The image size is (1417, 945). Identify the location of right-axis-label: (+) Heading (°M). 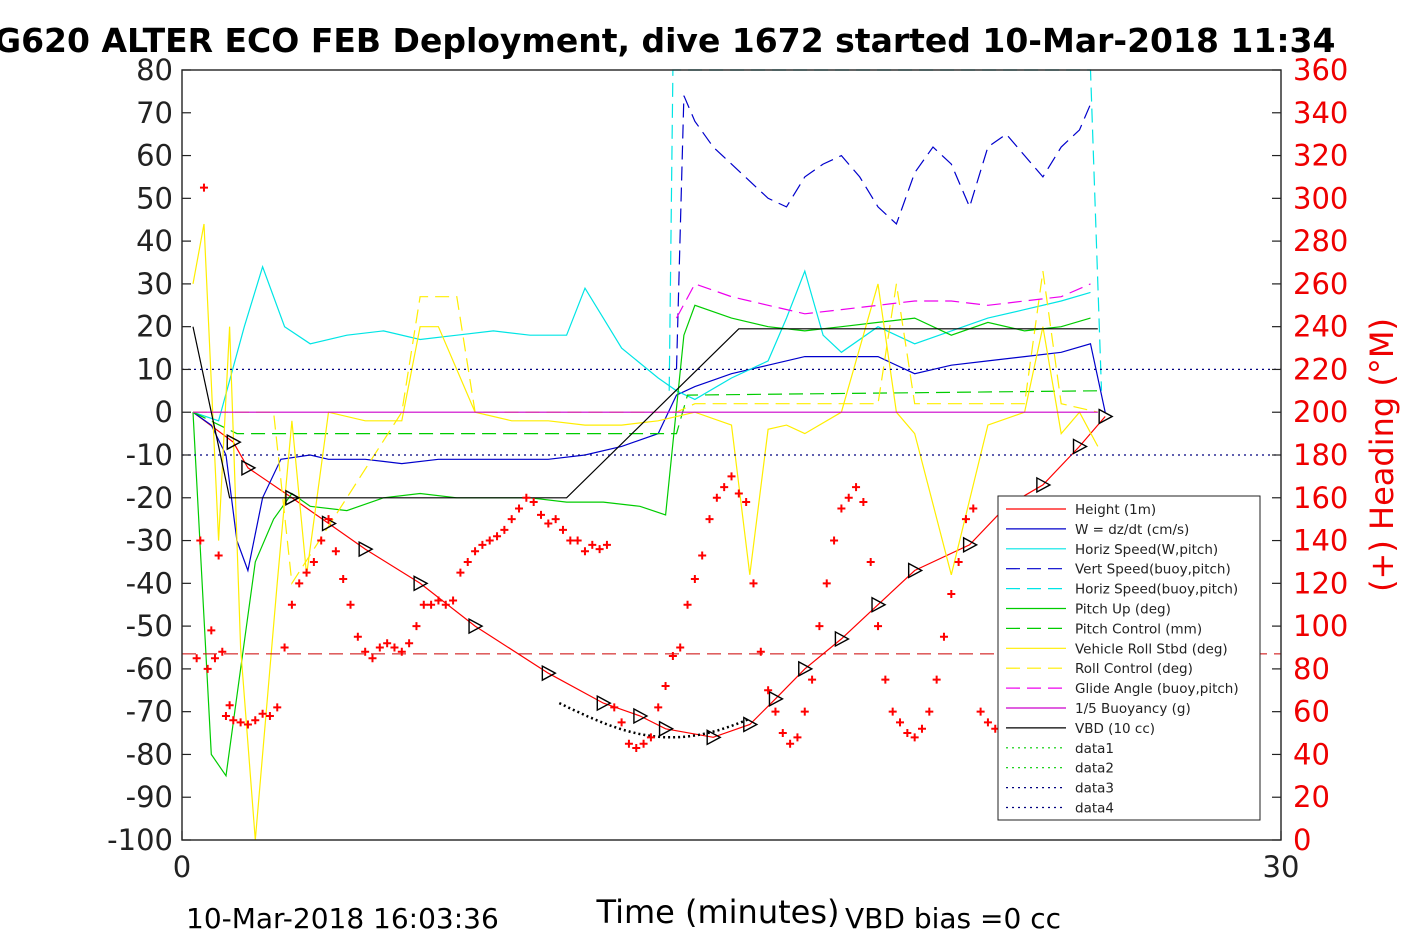
(1382, 455).